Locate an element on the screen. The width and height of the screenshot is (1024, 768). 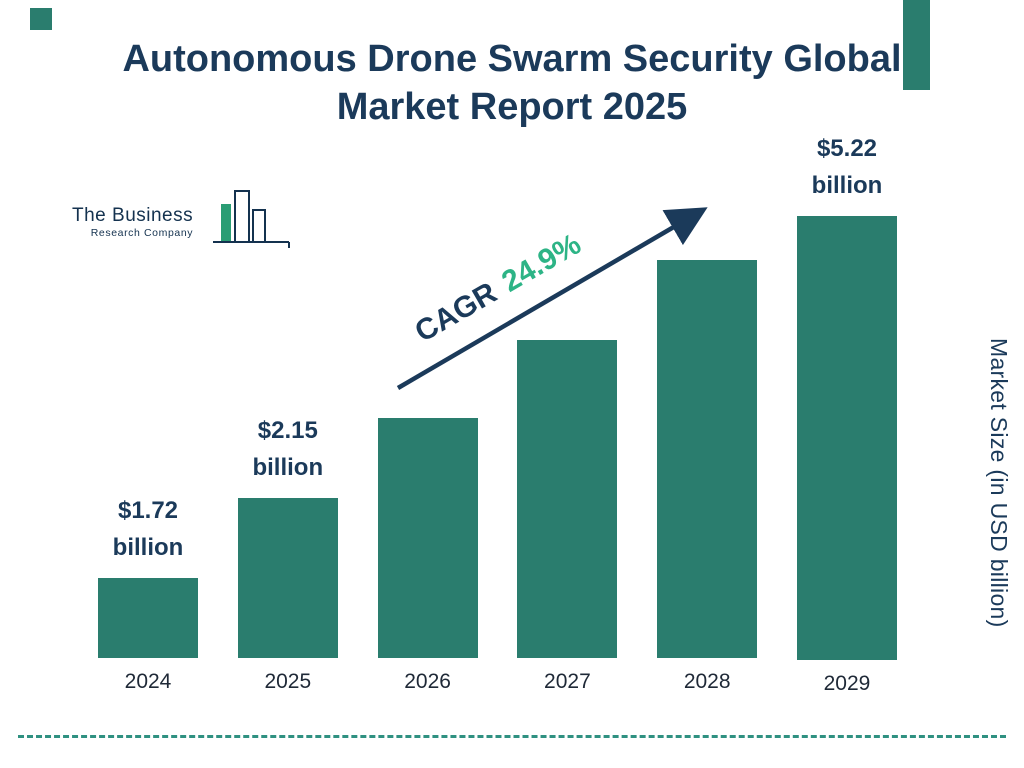
x-tick-2027: 2027 is located at coordinates (567, 681).